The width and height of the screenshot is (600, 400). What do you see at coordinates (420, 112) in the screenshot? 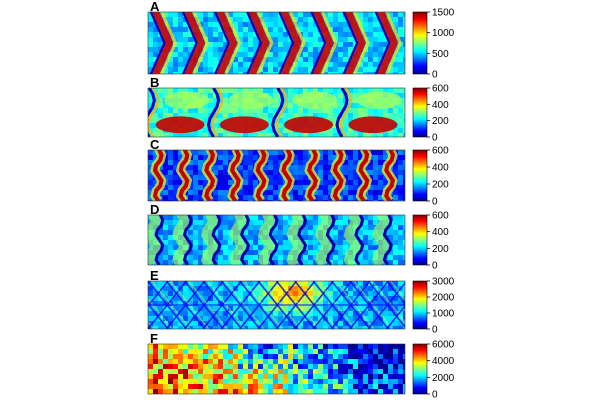
I see `colorbar-gradient` at bounding box center [420, 112].